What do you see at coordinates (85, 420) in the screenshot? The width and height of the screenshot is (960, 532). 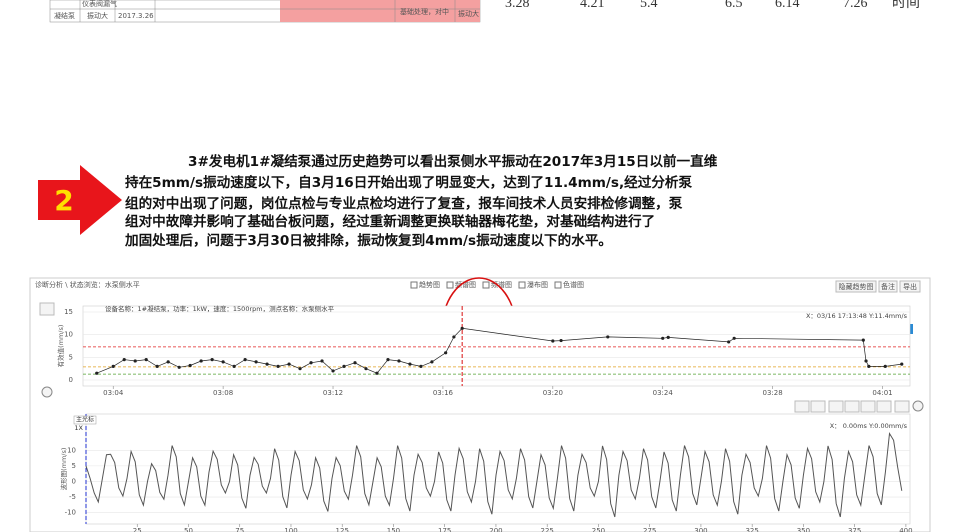 I see `cursor-tag` at bounding box center [85, 420].